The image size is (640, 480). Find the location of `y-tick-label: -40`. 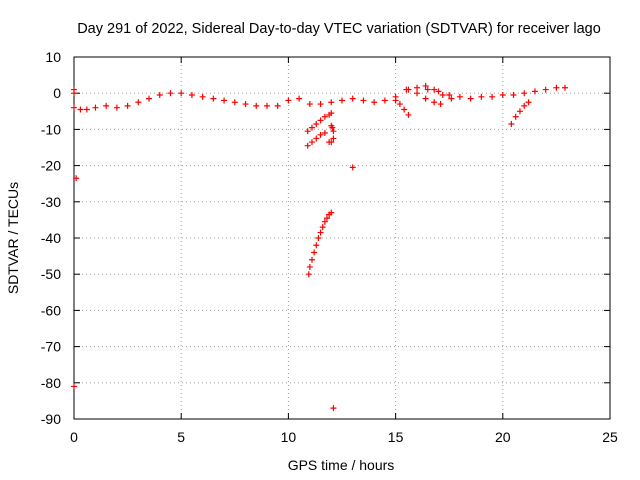

y-tick-label: -40 is located at coordinates (51, 238).